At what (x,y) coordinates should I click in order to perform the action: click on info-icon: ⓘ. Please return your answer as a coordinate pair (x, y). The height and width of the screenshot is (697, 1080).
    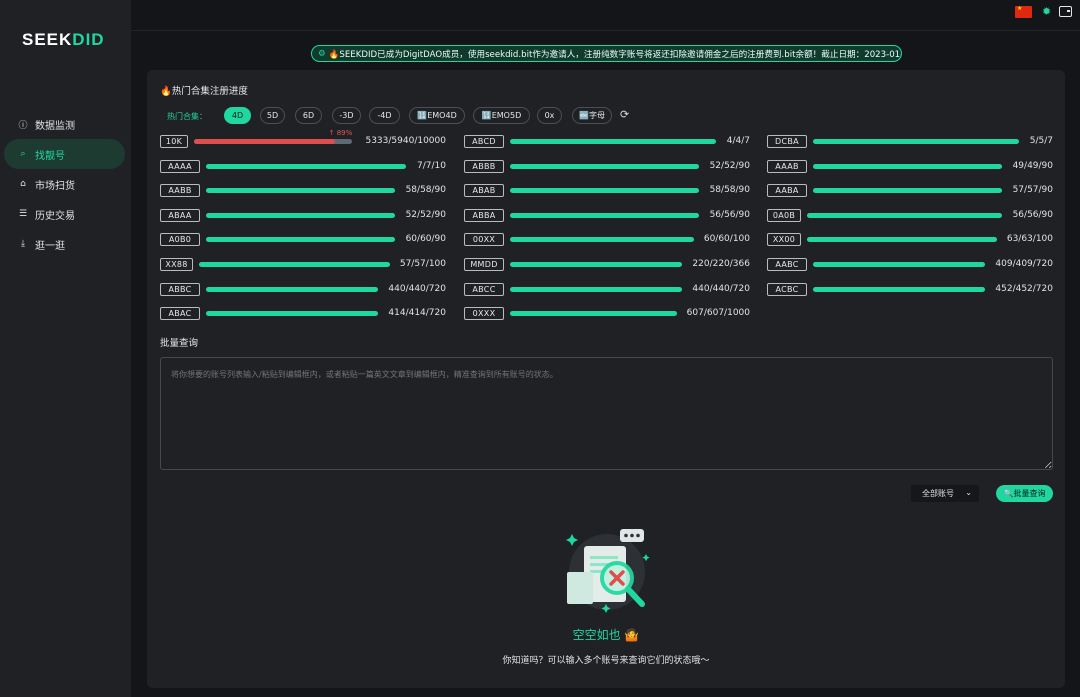
    Looking at the image, I should click on (23, 125).